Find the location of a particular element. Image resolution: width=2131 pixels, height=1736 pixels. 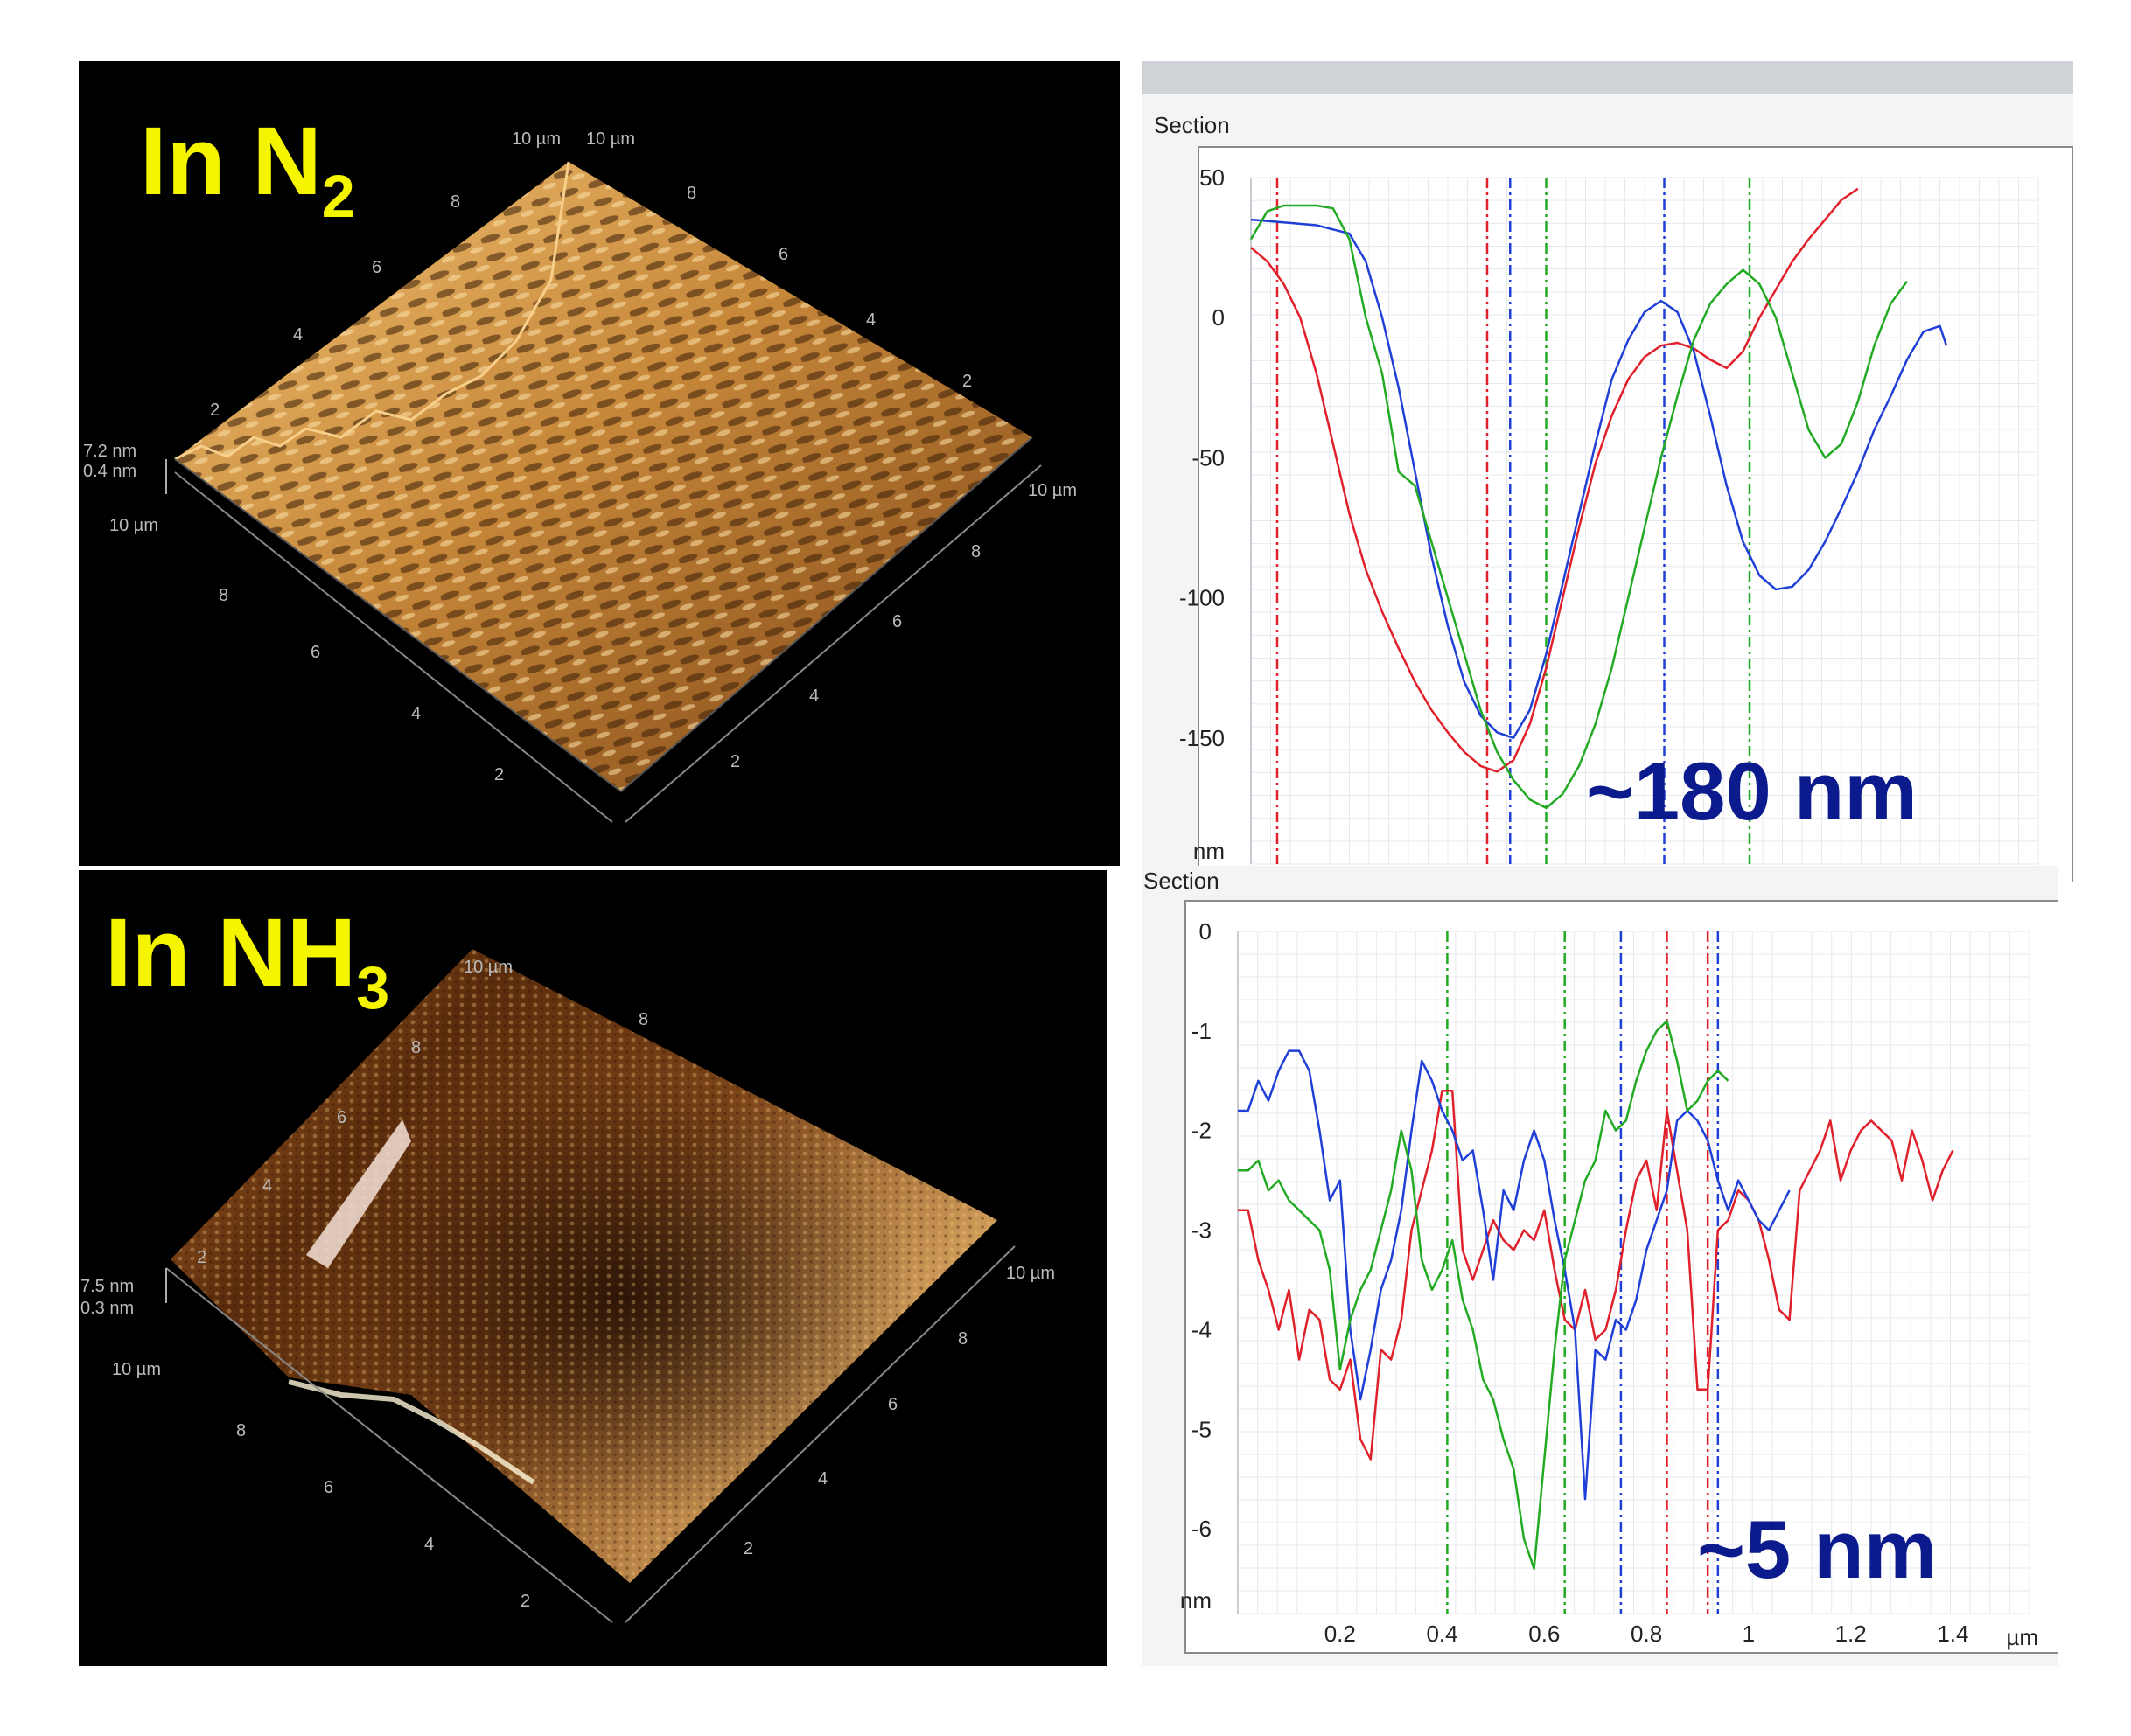

x-tick-label: 1.4 is located at coordinates (1952, 1634).